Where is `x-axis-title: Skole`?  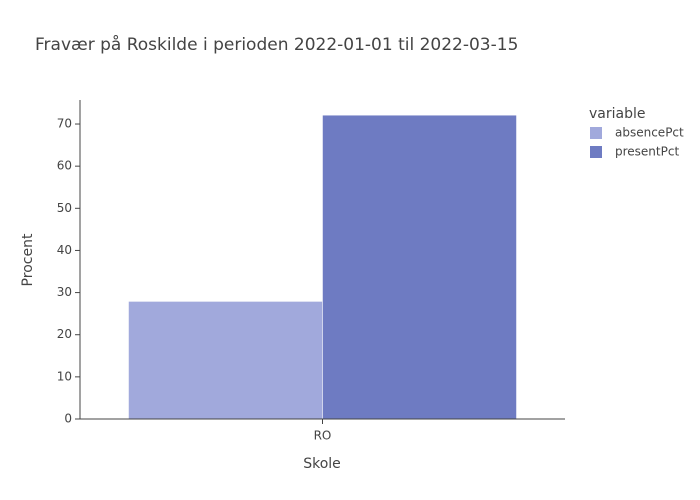 x-axis-title: Skole is located at coordinates (322, 464).